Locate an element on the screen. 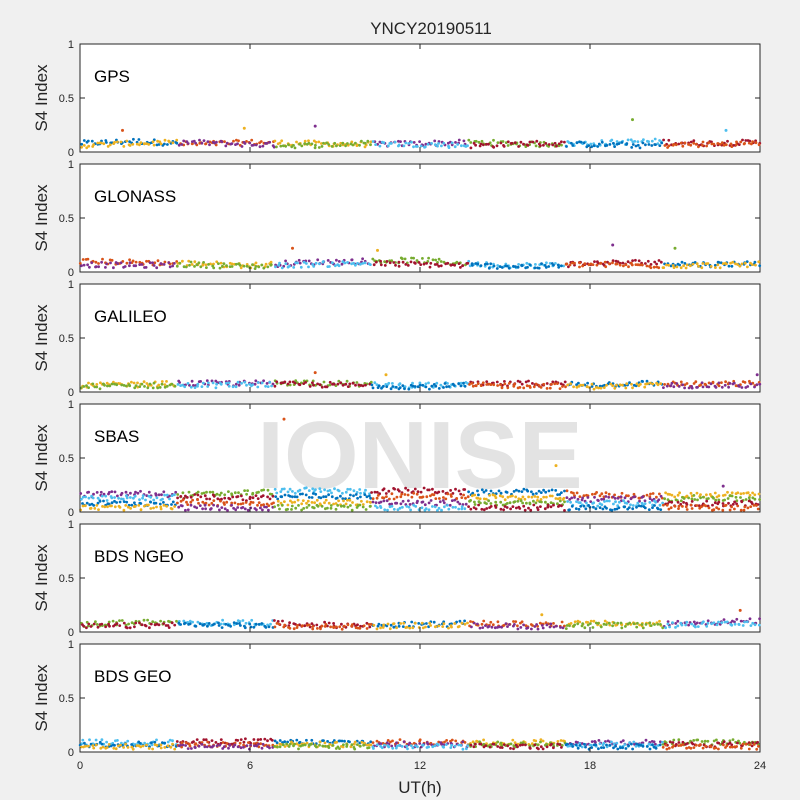  y-tick-label: 0.5 is located at coordinates (66, 459).